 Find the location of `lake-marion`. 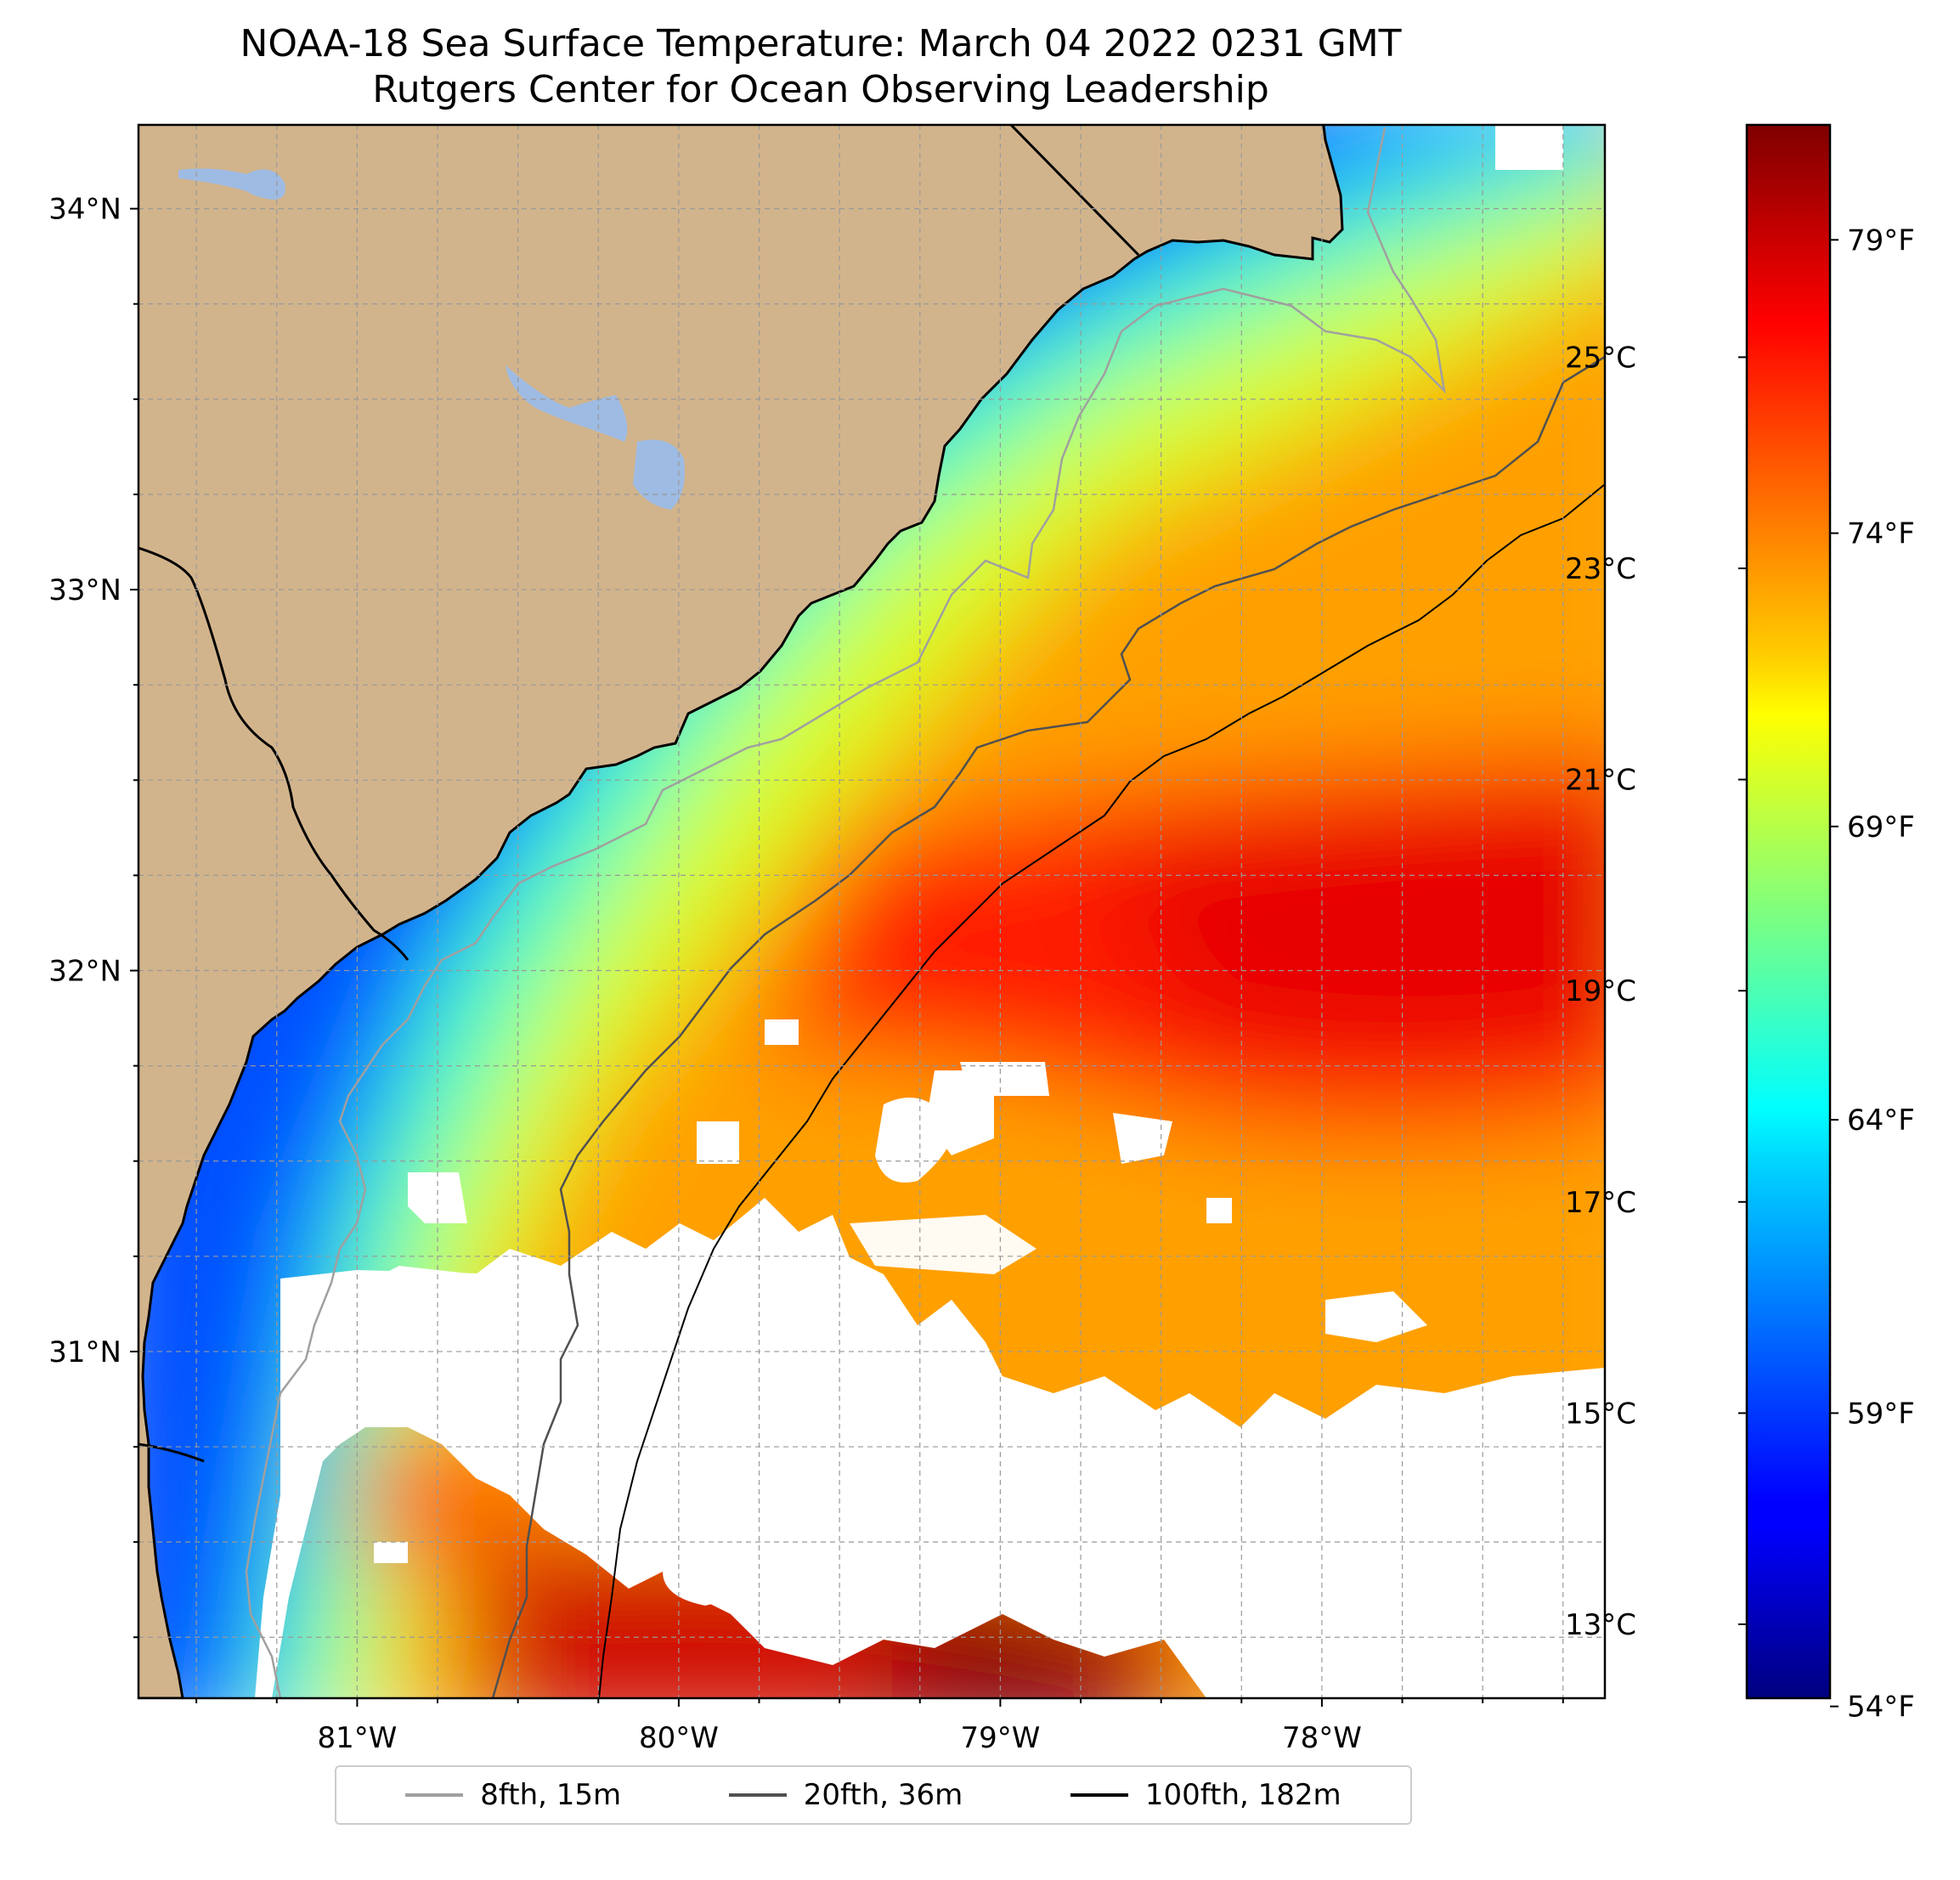

lake-marion is located at coordinates (567, 404).